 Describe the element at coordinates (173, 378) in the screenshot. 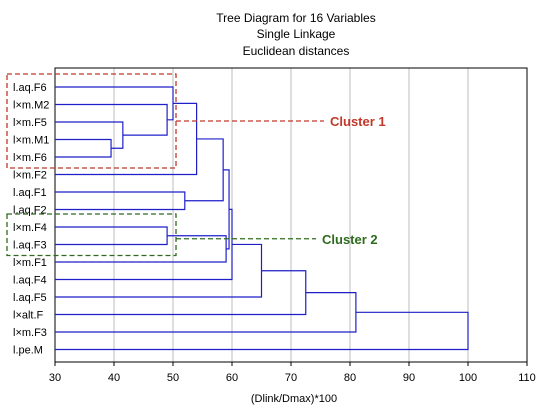

I see `x-tick-label: 50` at that location.